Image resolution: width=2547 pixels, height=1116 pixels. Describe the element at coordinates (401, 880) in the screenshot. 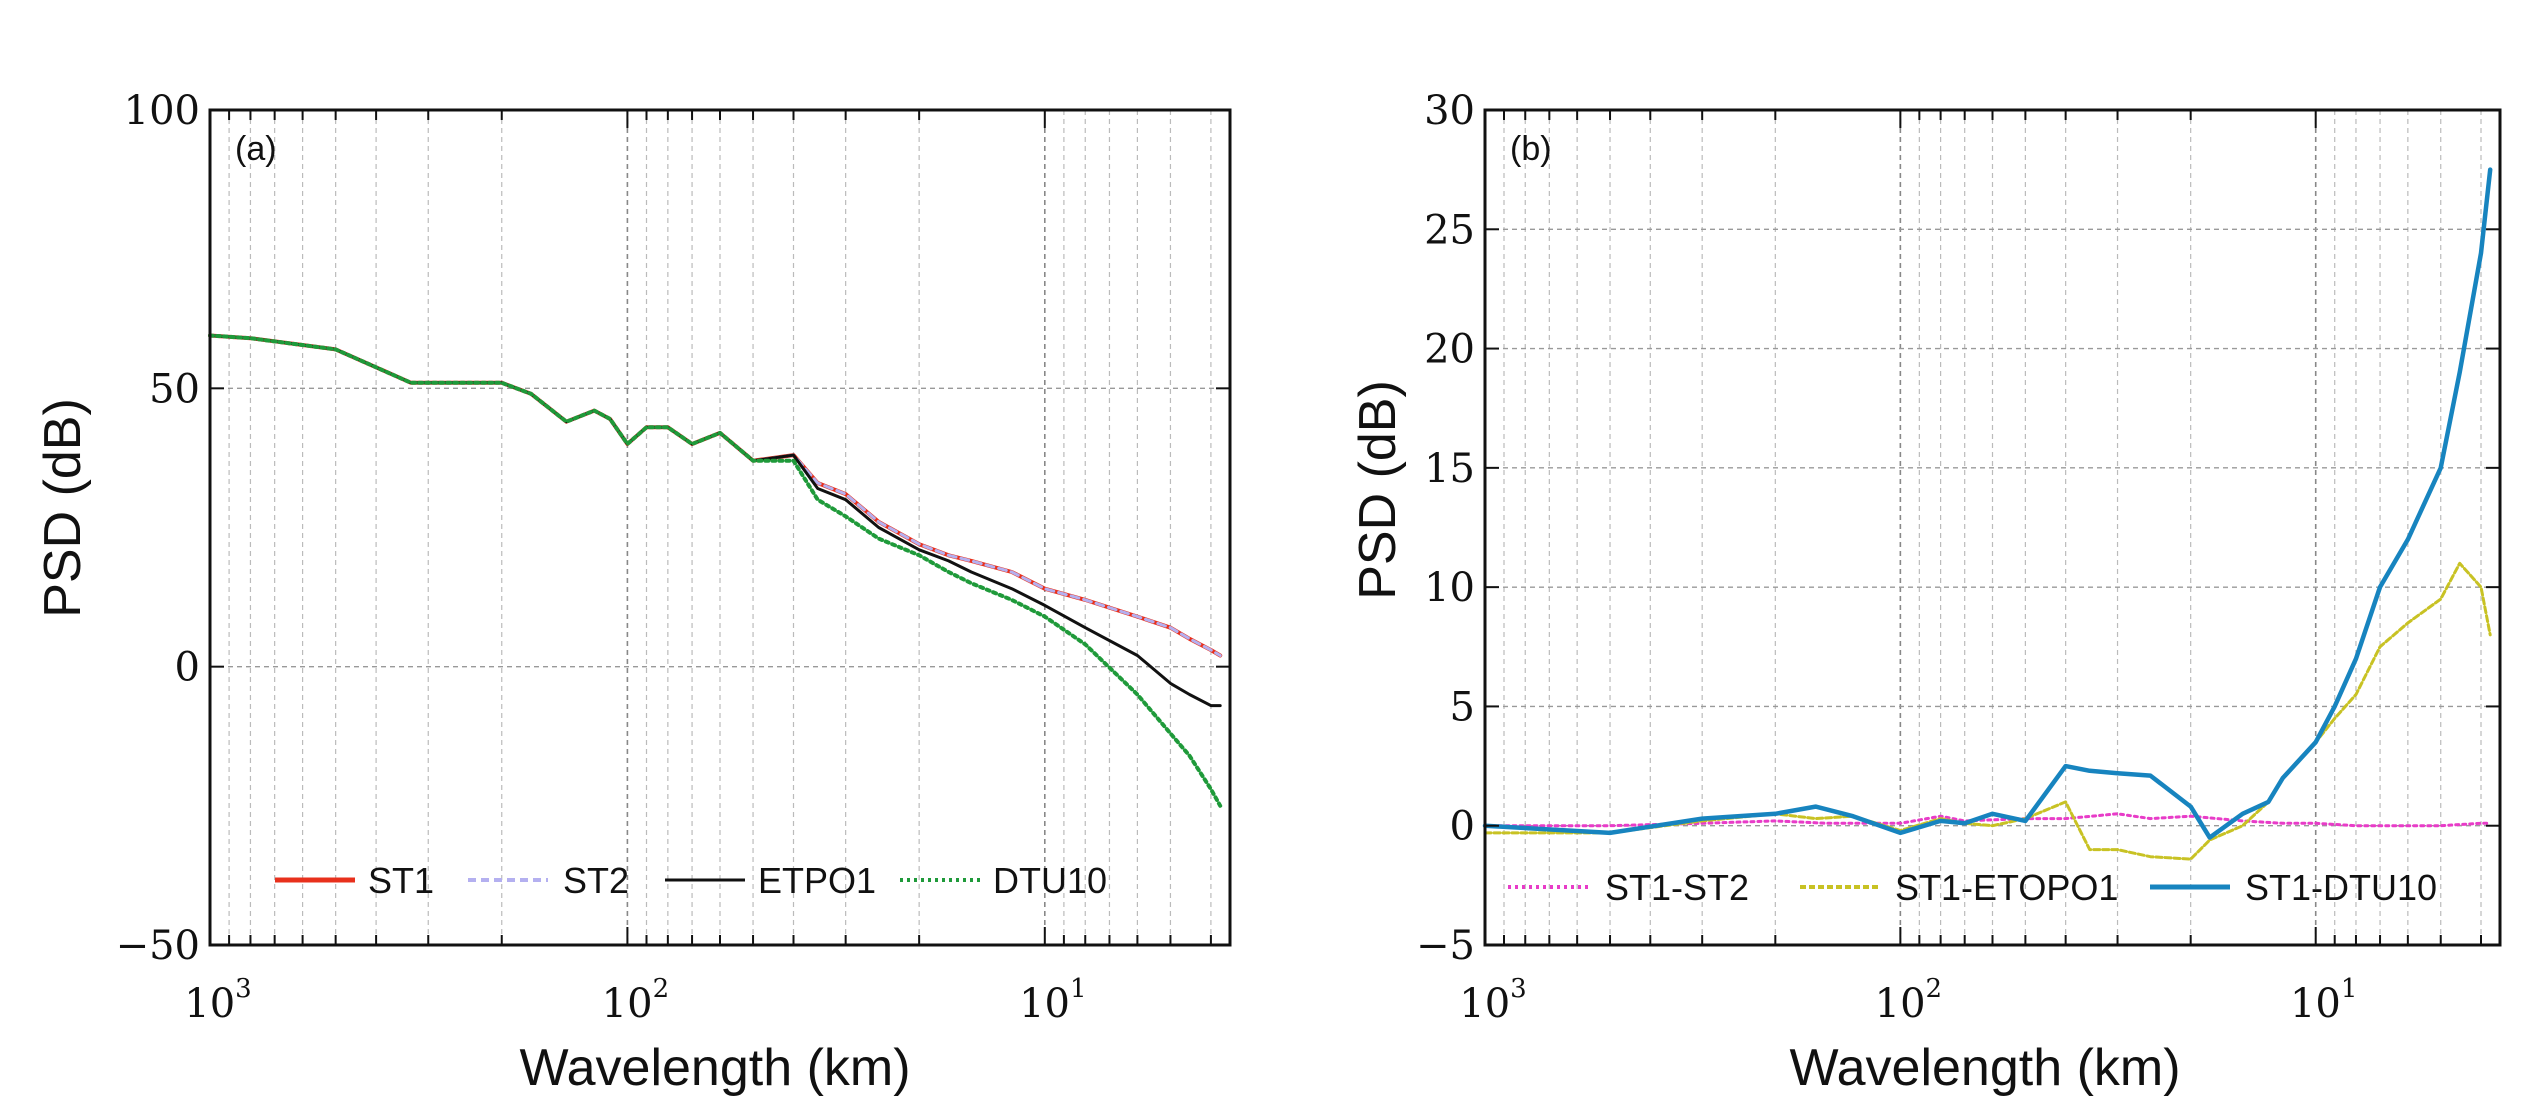

I see `legend-label-st1: ST1` at that location.